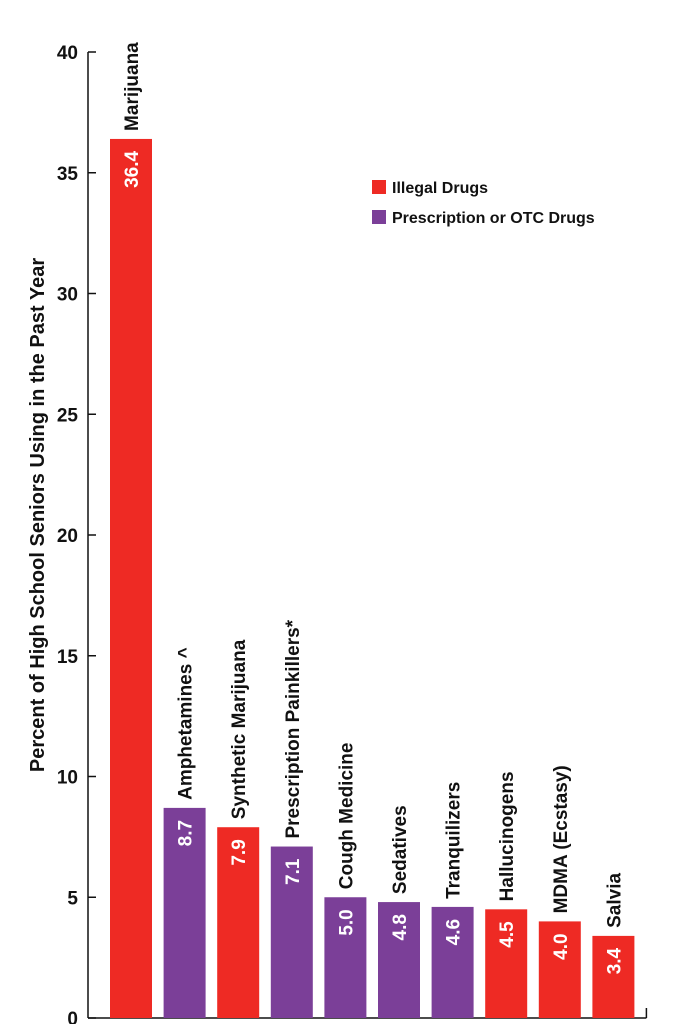 This screenshot has width=678, height=1024. Describe the element at coordinates (293, 871) in the screenshot. I see `bar-value-label: 7.1` at that location.